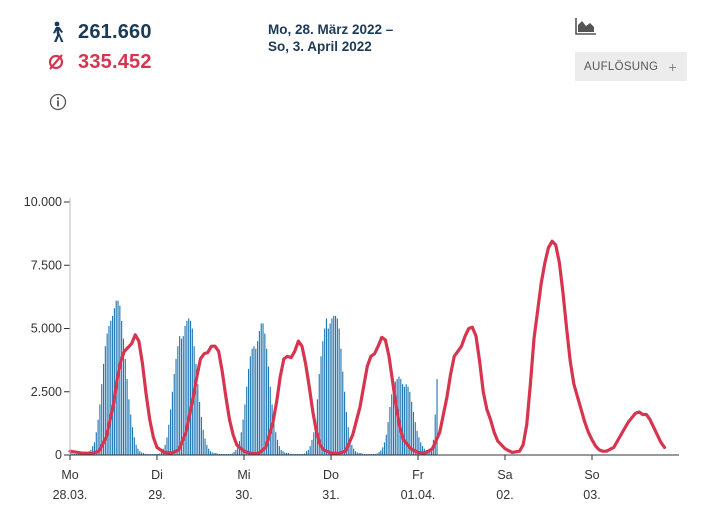 This screenshot has height=510, width=701. Describe the element at coordinates (591, 495) in the screenshot. I see `x-tick-date: 03.` at that location.